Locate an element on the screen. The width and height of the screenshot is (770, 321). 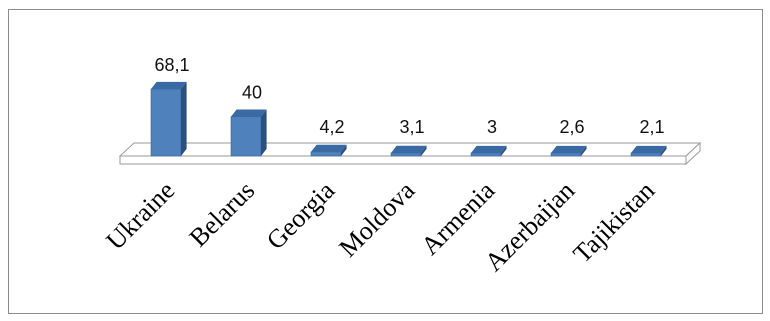
data-label: 3 is located at coordinates (492, 127).